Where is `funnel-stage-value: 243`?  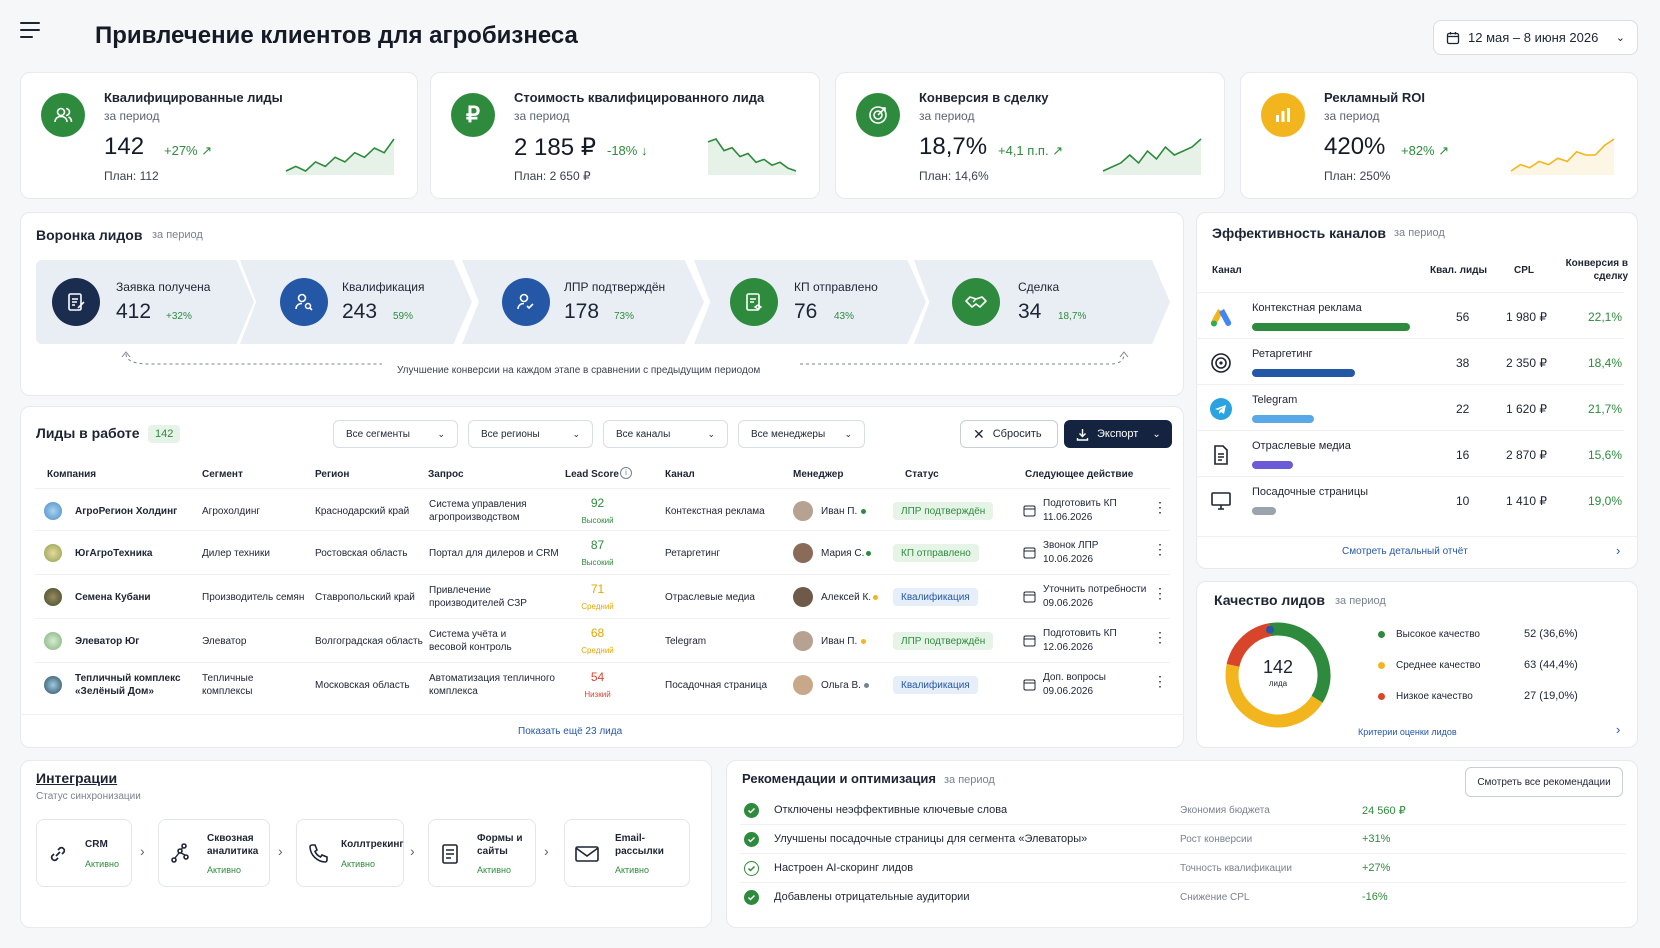
funnel-stage-value: 243 is located at coordinates (360, 311).